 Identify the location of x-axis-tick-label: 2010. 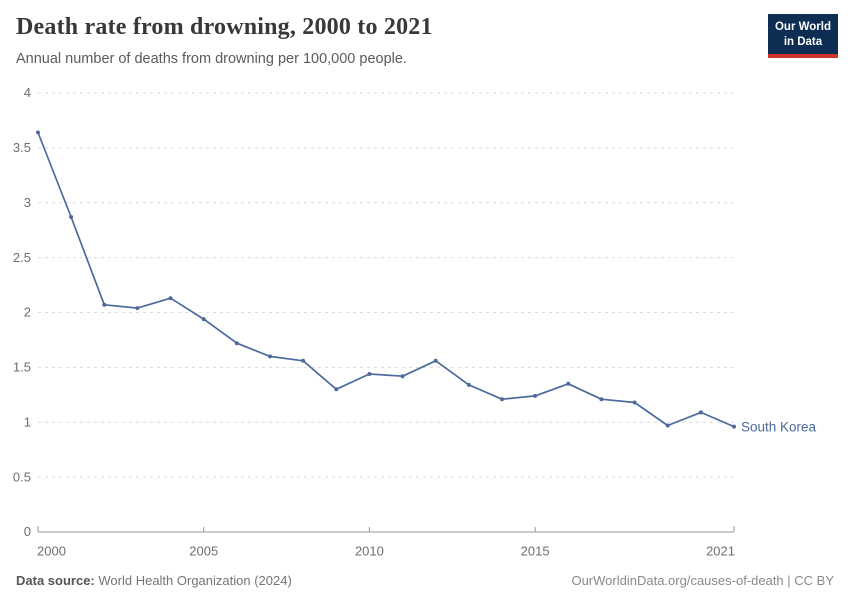
(369, 550).